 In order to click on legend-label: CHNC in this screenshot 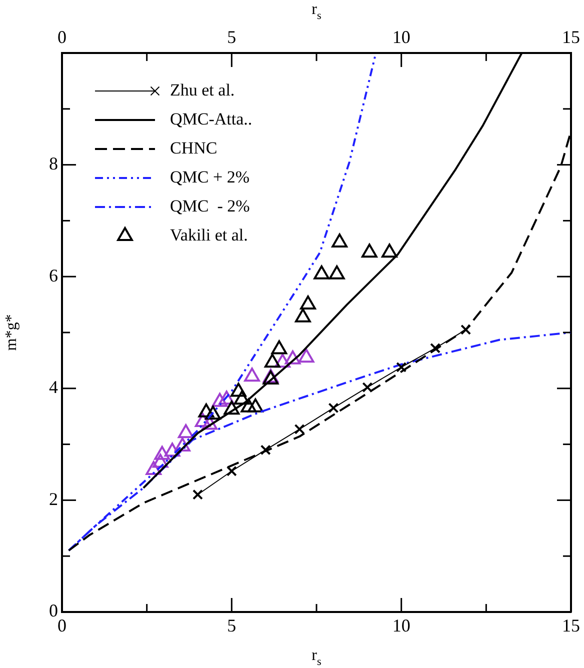, I will do `click(194, 148)`.